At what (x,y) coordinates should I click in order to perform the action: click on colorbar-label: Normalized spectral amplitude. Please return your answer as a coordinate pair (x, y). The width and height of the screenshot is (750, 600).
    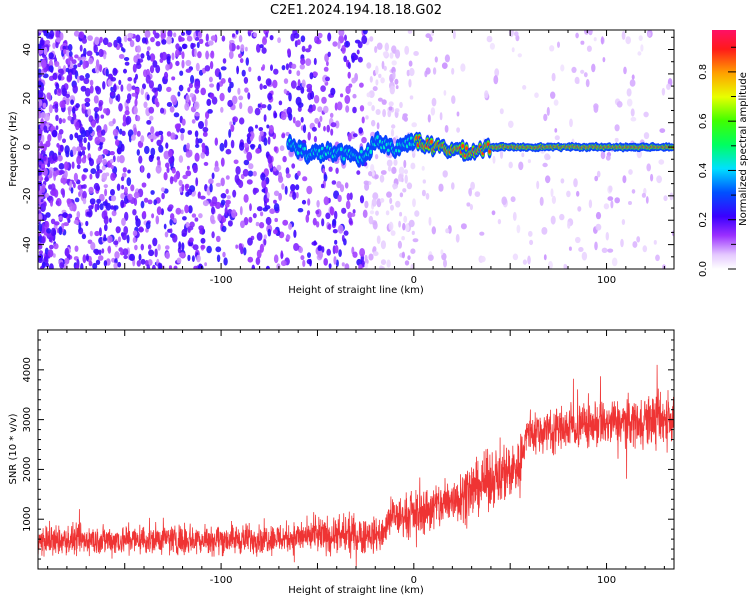
    Looking at the image, I should click on (743, 149).